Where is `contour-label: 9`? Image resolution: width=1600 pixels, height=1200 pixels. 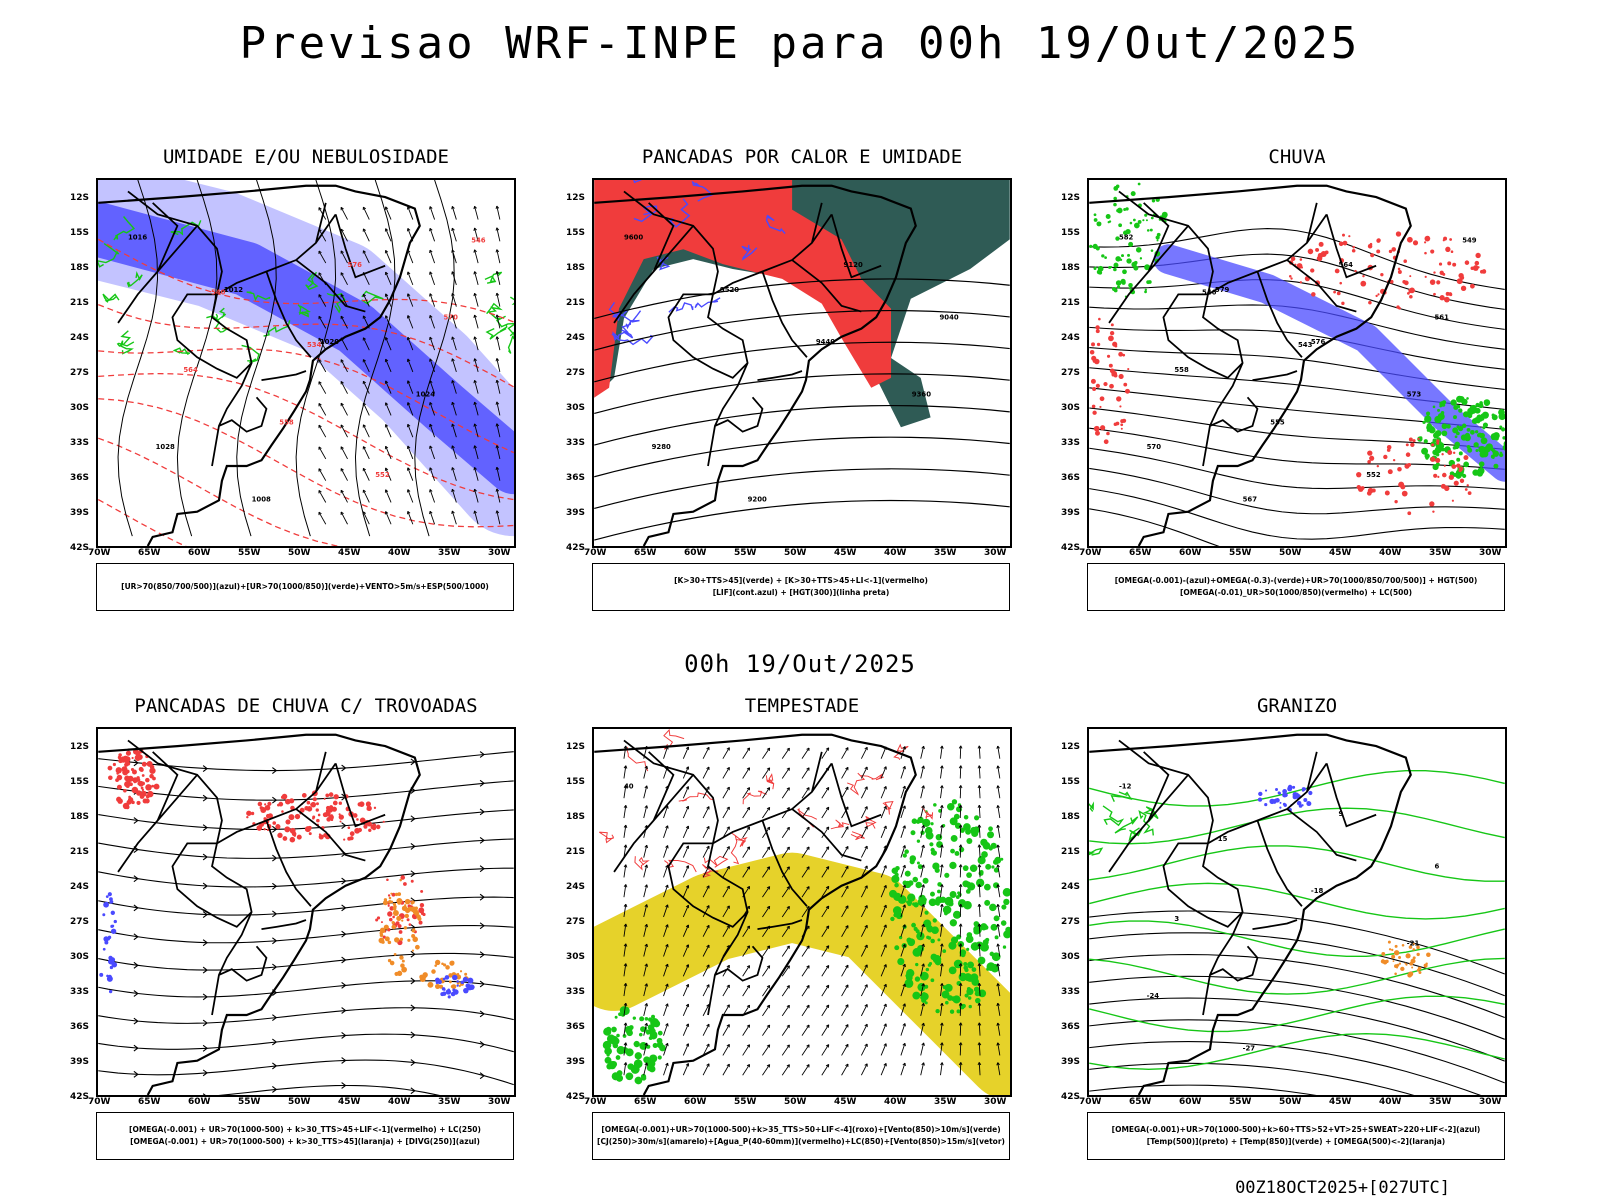
contour-label: 9 is located at coordinates (1341, 814).